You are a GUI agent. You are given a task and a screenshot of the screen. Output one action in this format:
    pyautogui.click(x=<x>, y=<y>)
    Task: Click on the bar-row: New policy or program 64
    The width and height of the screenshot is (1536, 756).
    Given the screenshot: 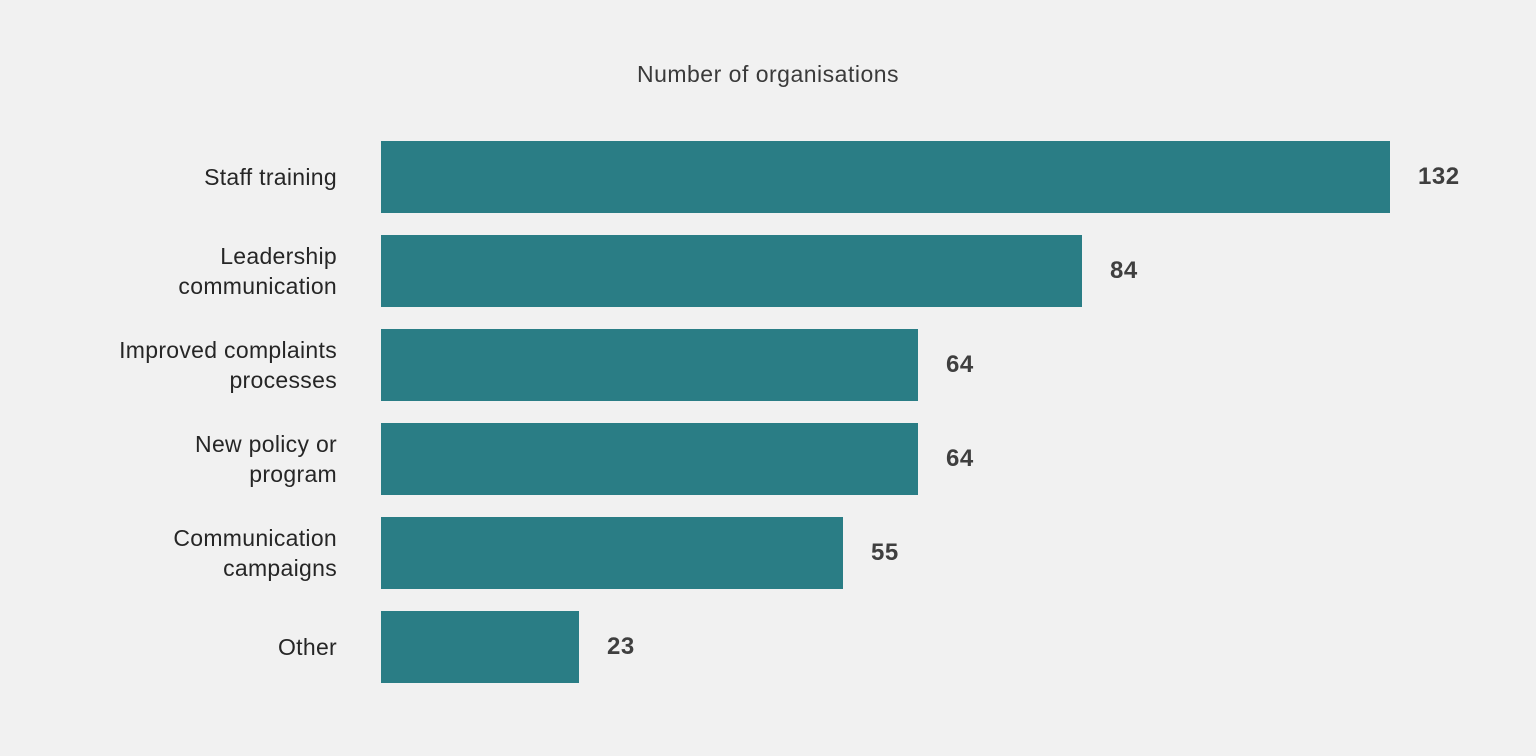 What is the action you would take?
    pyautogui.click(x=768, y=459)
    